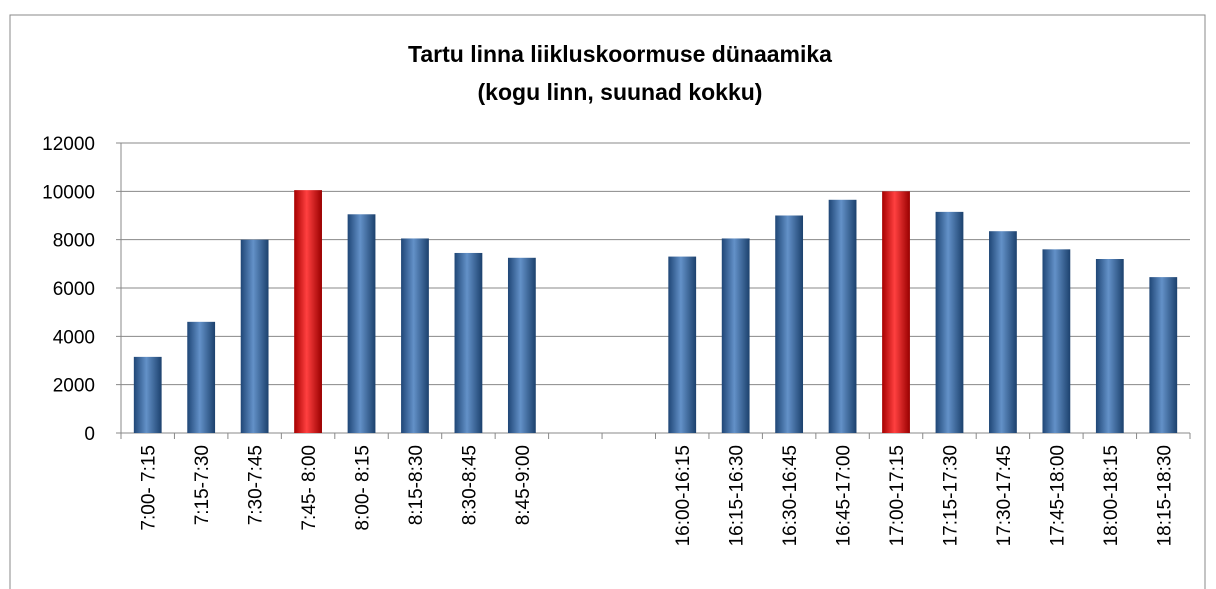 This screenshot has width=1216, height=589. Describe the element at coordinates (1057, 495) in the screenshot. I see `x-tick-label: 17:45-18:00` at that location.